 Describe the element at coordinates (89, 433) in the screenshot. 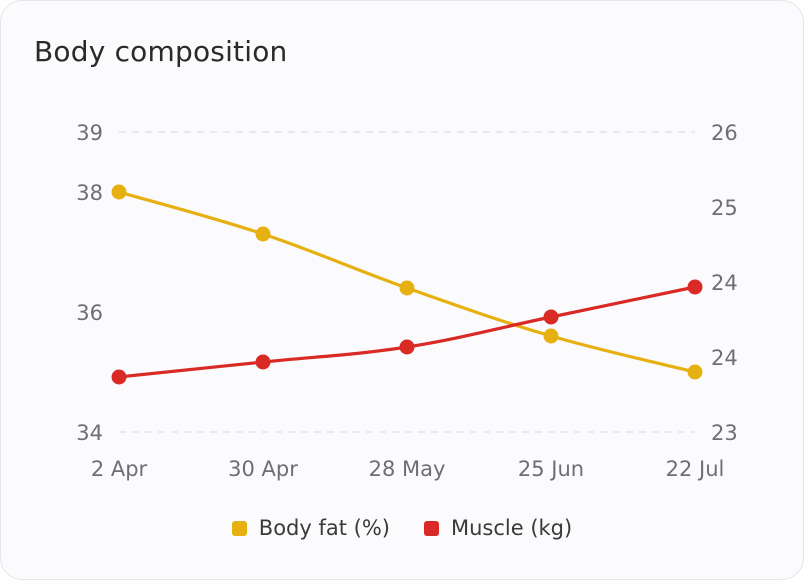

I see `y-left-tick-label: 34` at that location.